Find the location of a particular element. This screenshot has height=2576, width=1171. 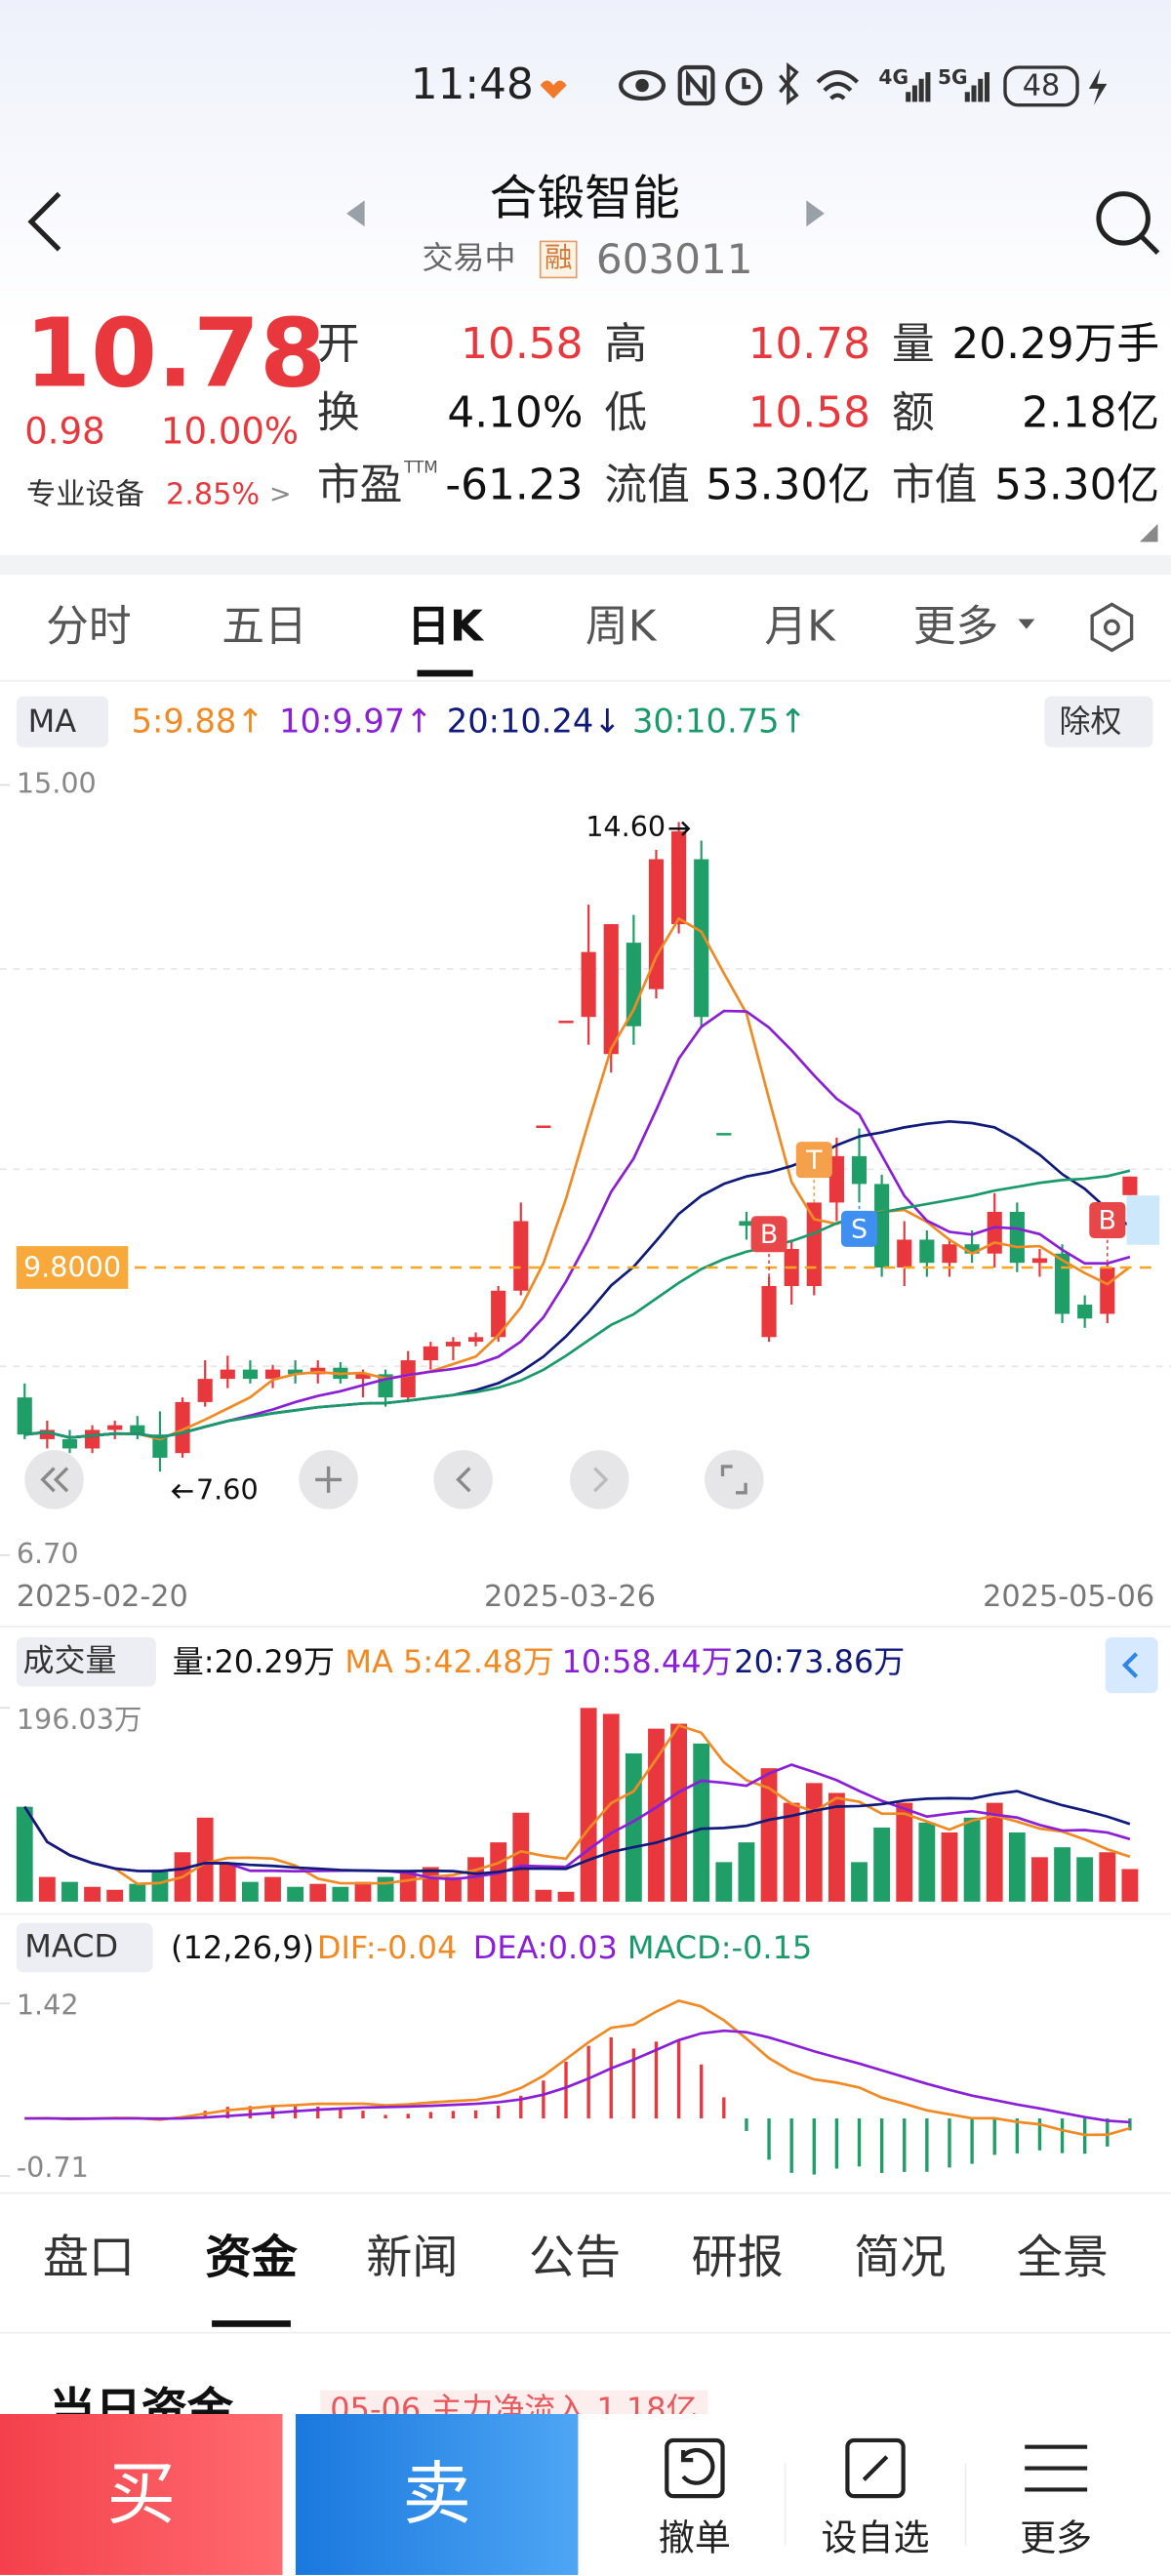

low-arrow is located at coordinates (182, 1491).